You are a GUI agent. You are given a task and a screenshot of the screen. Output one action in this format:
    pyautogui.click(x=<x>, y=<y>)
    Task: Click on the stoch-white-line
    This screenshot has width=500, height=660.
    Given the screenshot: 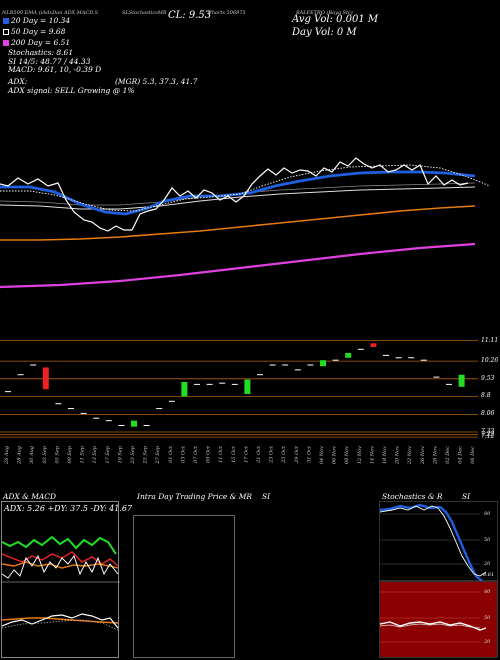 What is the action you would take?
    pyautogui.click(x=433, y=541)
    